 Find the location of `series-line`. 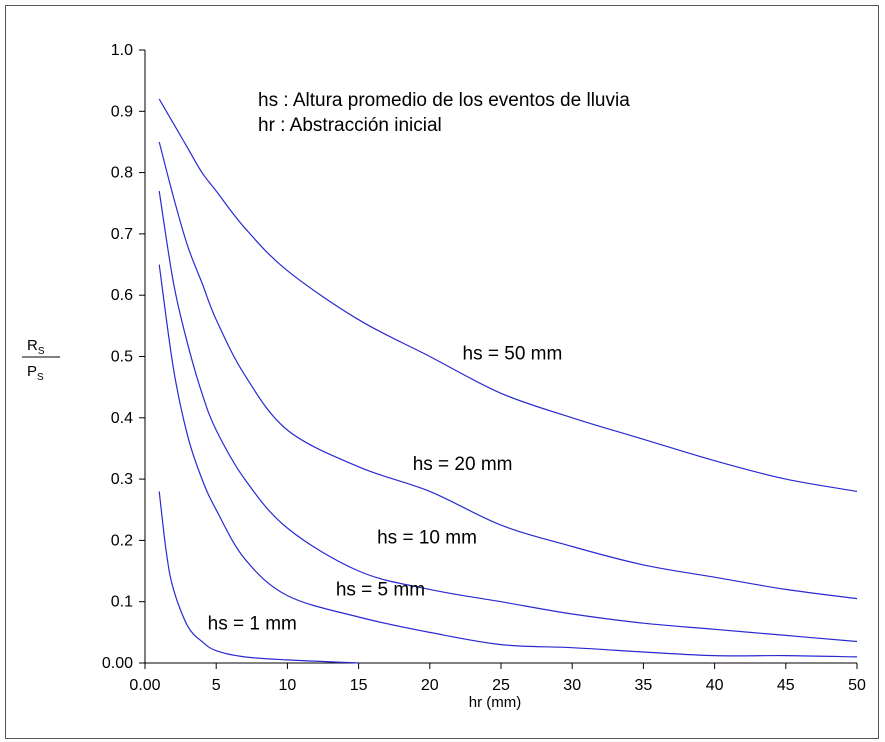

series-line is located at coordinates (258, 577).